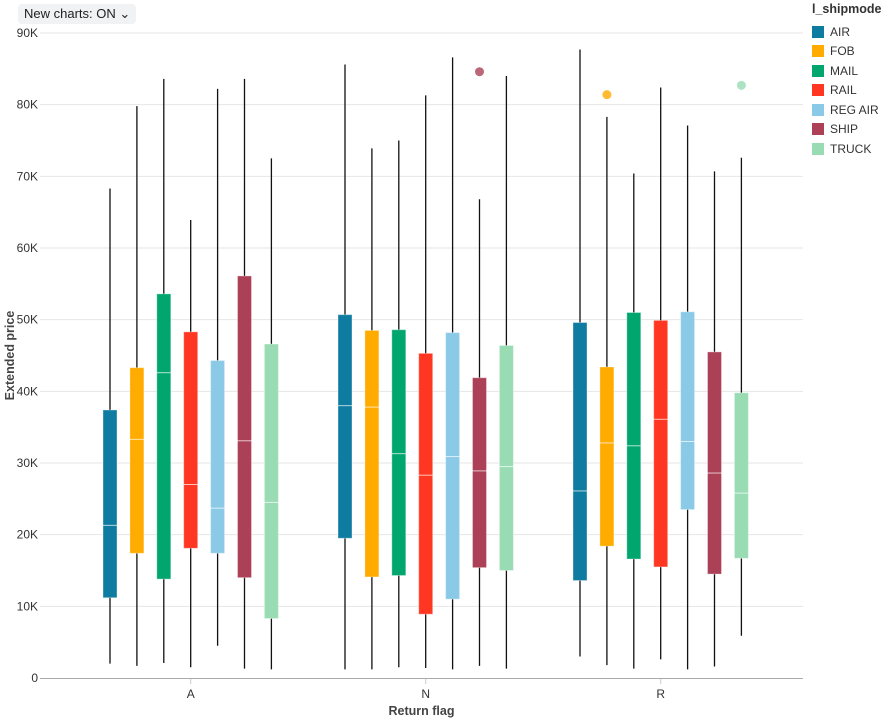 The height and width of the screenshot is (722, 892). I want to click on y-tick-label: 0, so click(34, 678).